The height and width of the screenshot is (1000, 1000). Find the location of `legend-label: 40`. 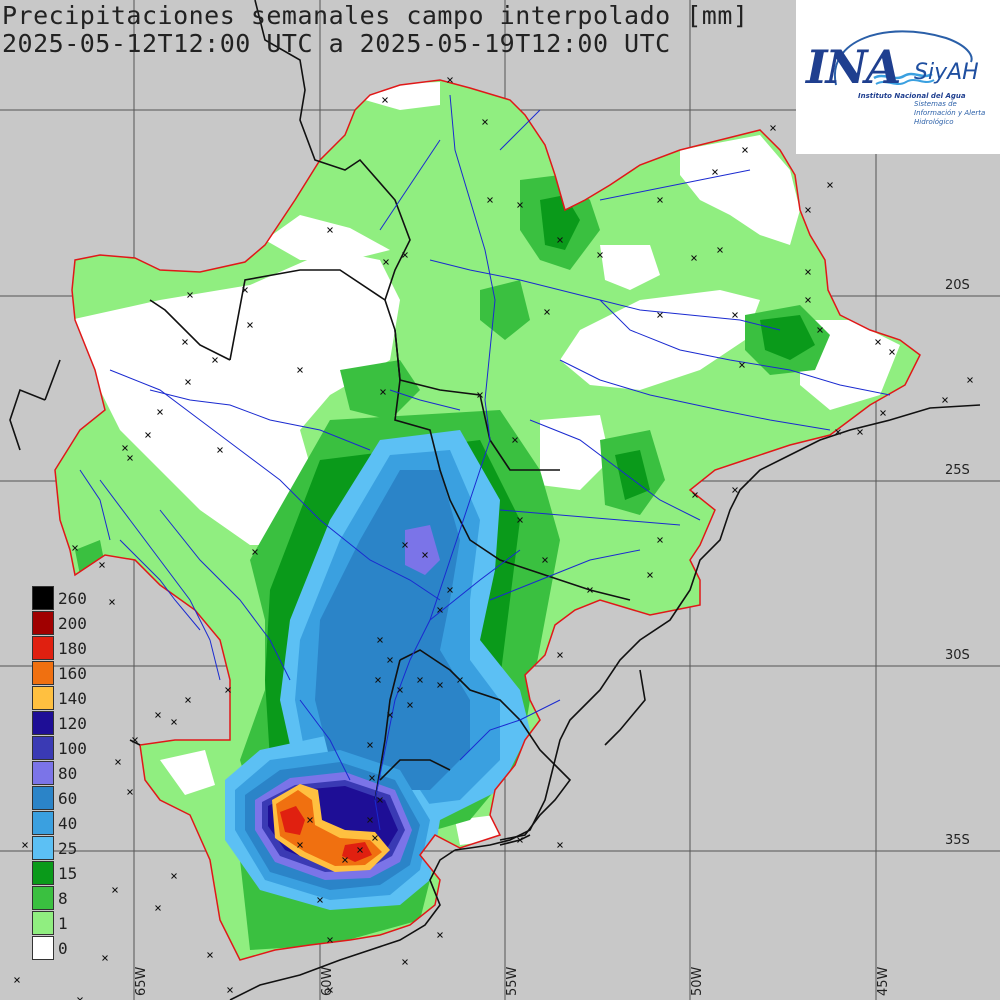

legend-label: 40 is located at coordinates (68, 823).